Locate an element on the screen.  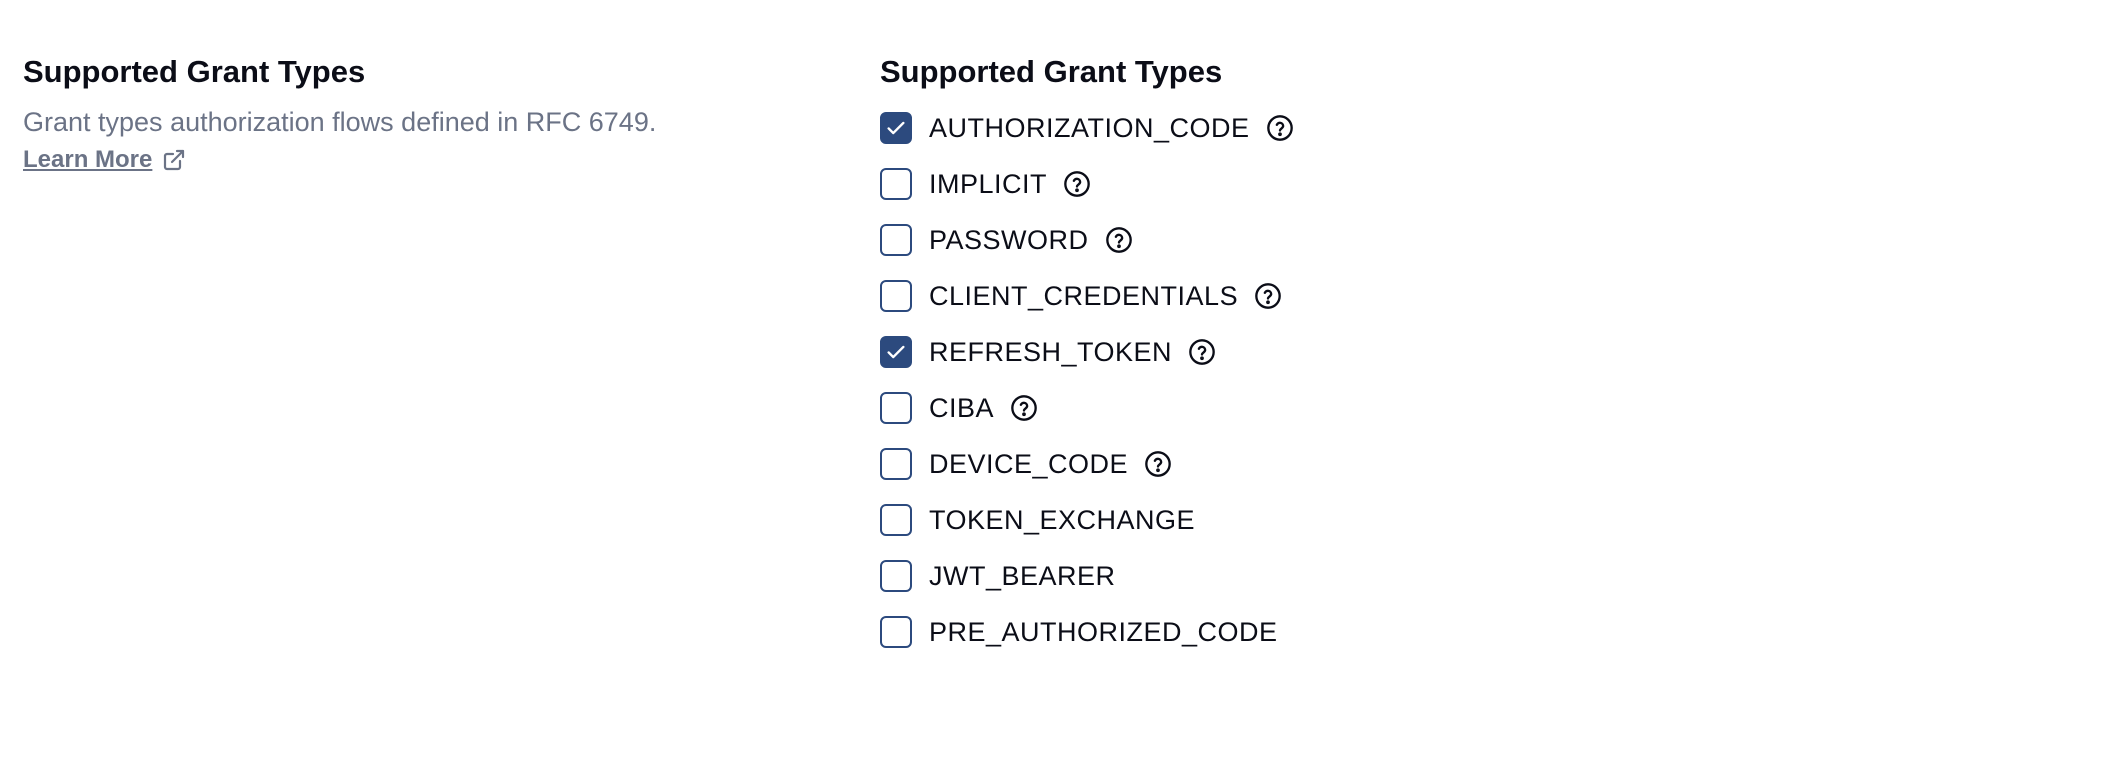
grant-type-option: DEVICE_CODE is located at coordinates (1087, 464).